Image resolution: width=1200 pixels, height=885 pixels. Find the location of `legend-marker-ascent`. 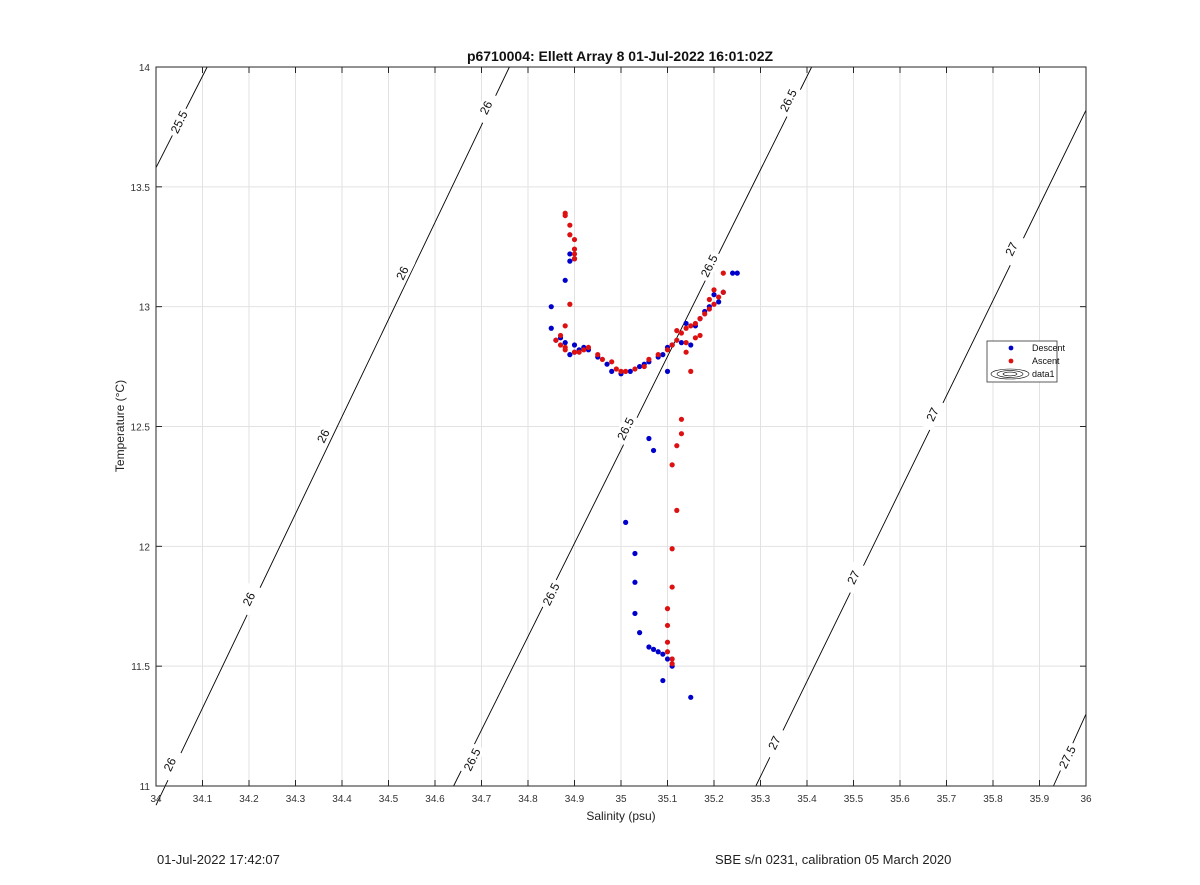

legend-marker-ascent is located at coordinates (1011, 361).